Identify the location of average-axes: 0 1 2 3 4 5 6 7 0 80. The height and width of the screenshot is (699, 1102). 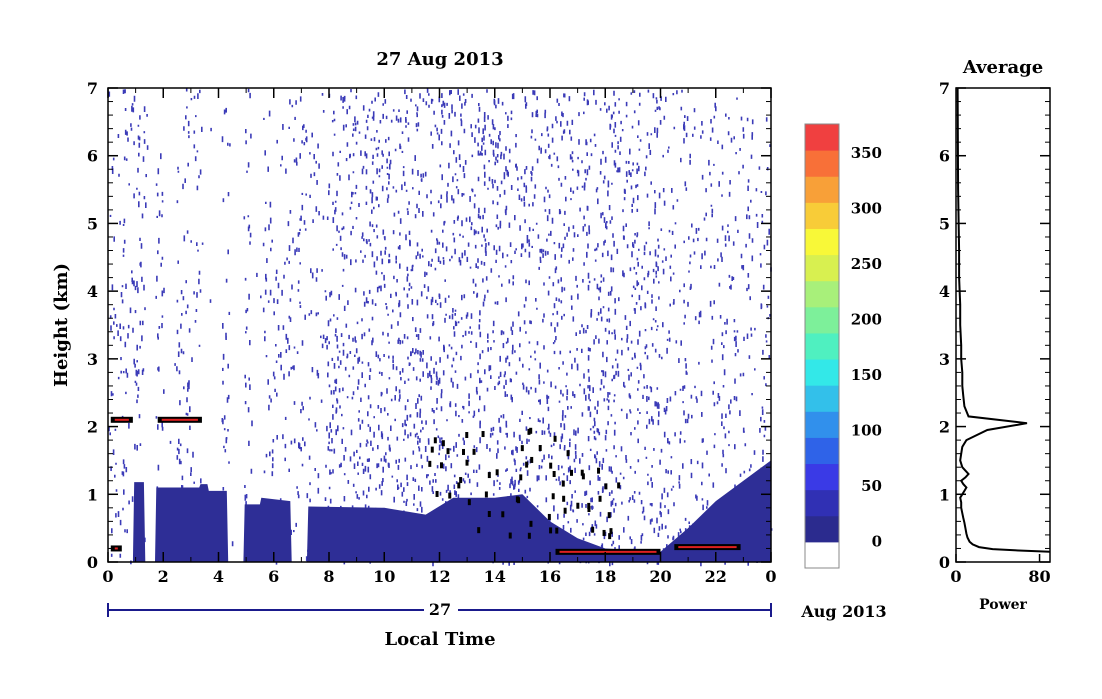
(995, 332).